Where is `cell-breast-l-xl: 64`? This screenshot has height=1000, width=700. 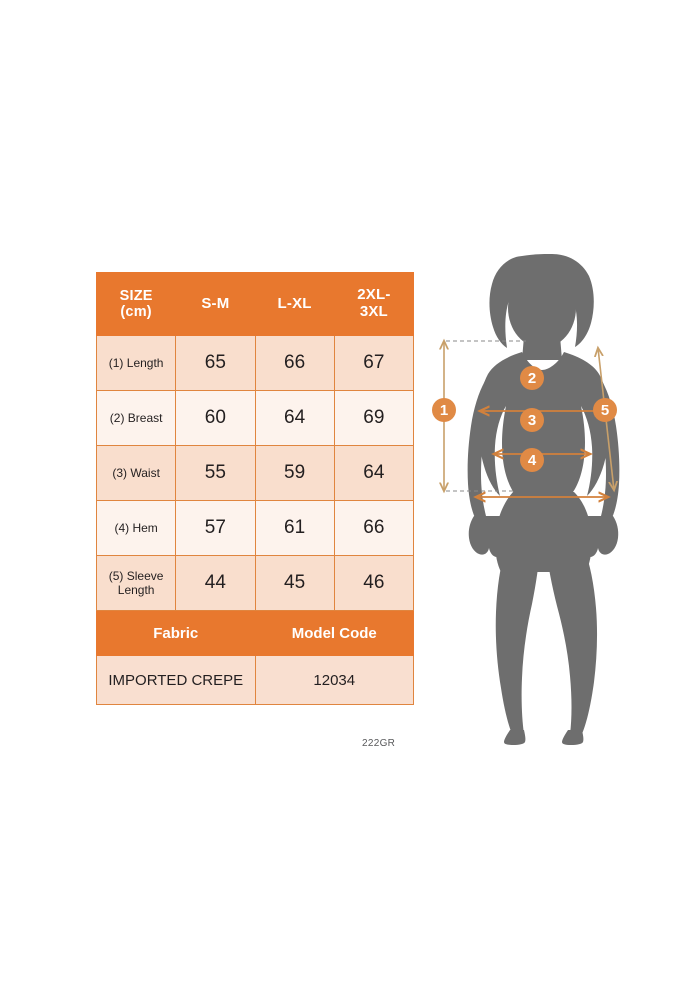 cell-breast-l-xl: 64 is located at coordinates (294, 418).